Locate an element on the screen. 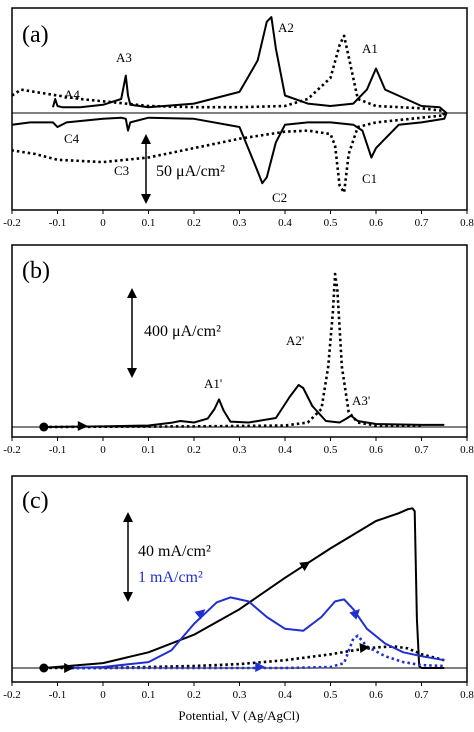 This screenshot has width=474, height=732. annotation-c4: C4 is located at coordinates (72, 138).